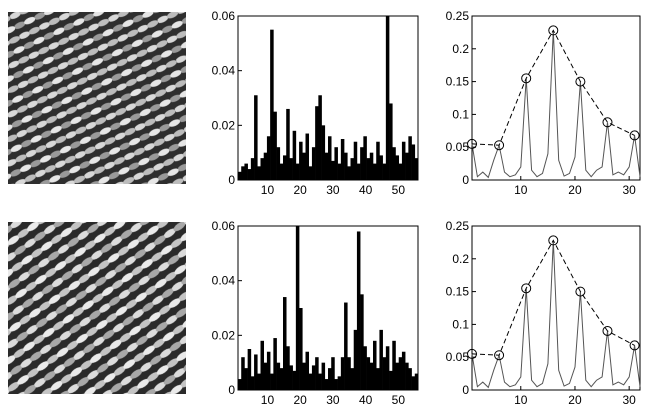 This screenshot has width=646, height=410. I want to click on y-tick-label: 0.1, so click(460, 114).